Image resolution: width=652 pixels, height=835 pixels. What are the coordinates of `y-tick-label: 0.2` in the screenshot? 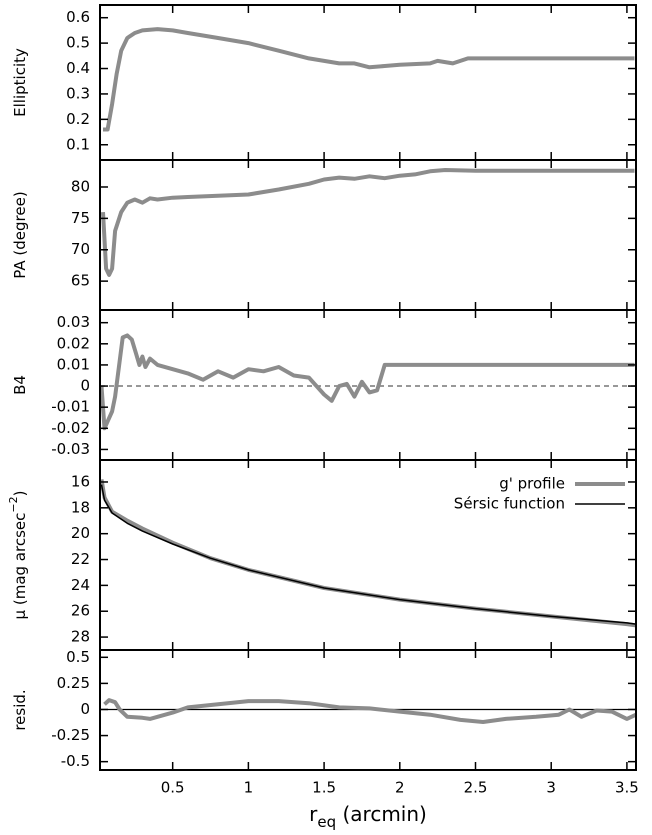 It's located at (78, 119).